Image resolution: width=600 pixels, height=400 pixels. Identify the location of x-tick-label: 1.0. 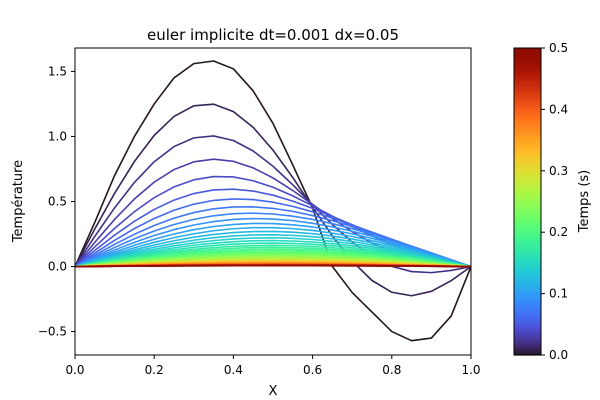
(470, 370).